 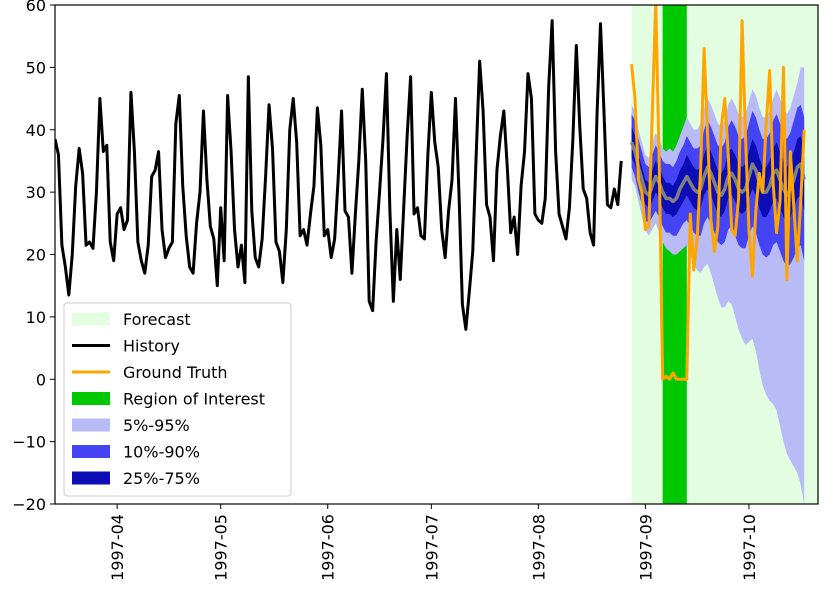 I want to click on y-tick-label: 30, so click(x=36, y=192).